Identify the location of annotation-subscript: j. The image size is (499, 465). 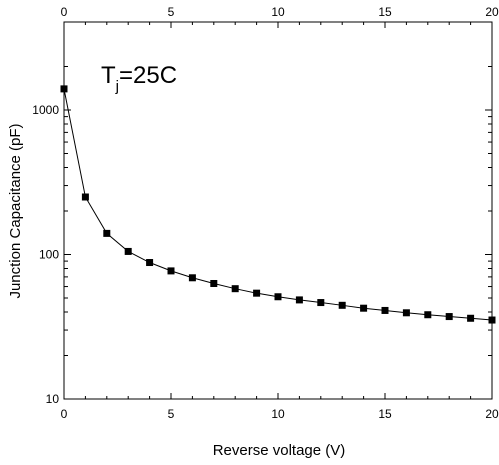
(117, 86).